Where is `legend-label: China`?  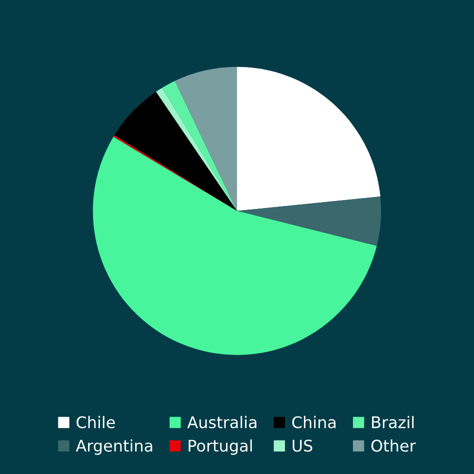
legend-label: China is located at coordinates (314, 422).